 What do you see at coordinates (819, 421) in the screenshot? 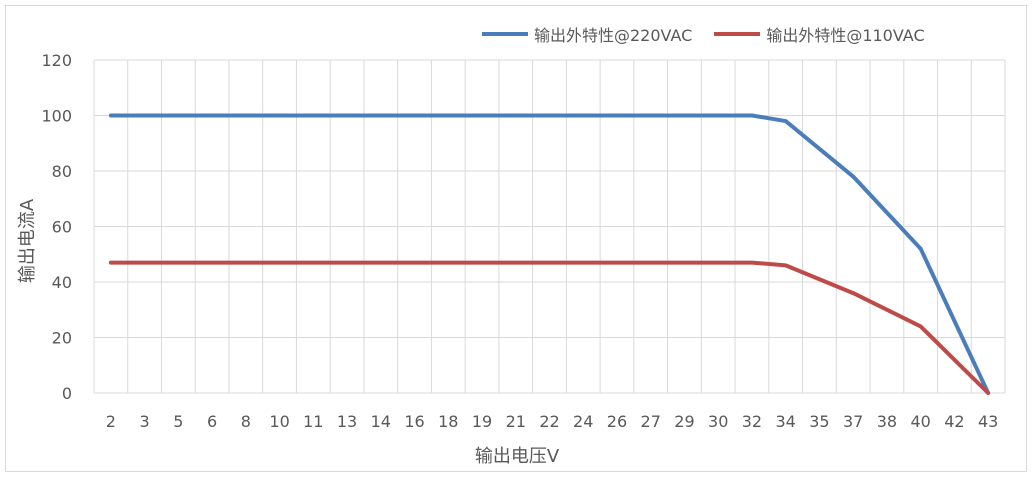
I see `x-tick-label: 35` at bounding box center [819, 421].